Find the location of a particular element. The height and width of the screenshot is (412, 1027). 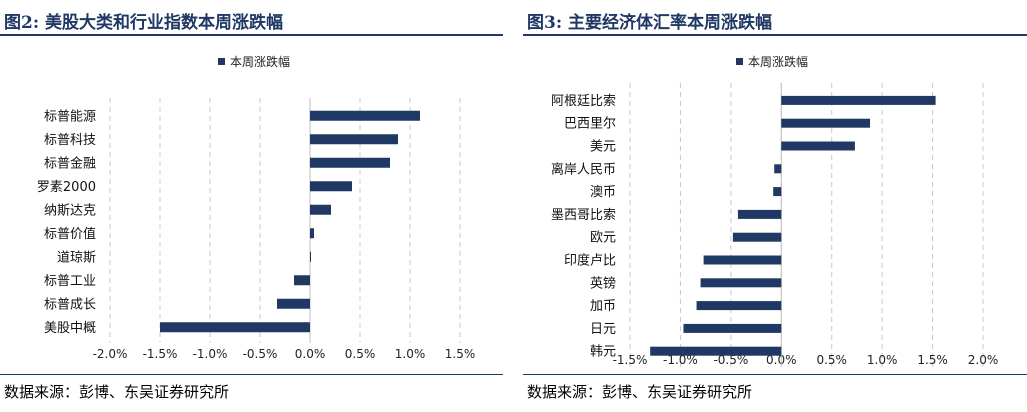

category-label: 欧元 is located at coordinates (603, 238).